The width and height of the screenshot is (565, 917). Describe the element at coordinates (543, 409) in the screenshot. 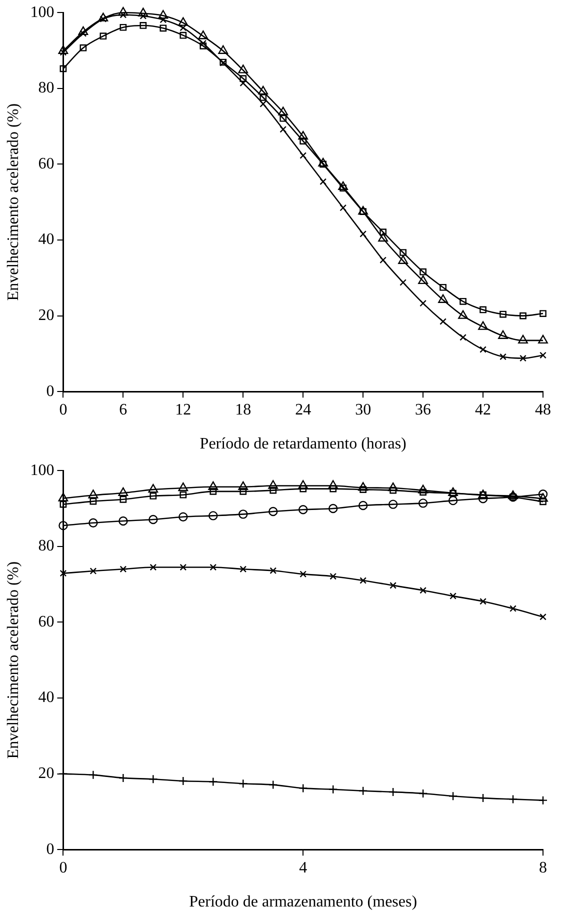

I see `x-tick-label: 48` at that location.